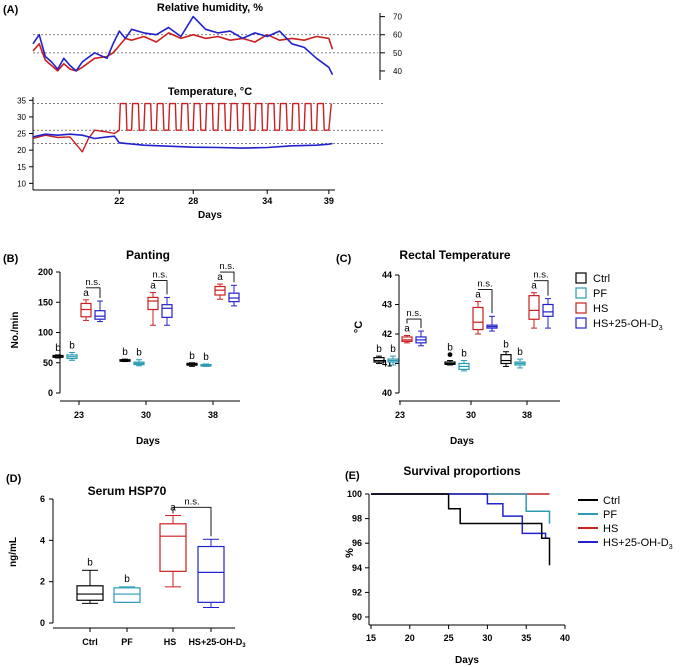 The height and width of the screenshot is (667, 685). What do you see at coordinates (11, 10) in the screenshot?
I see `panel-label-a: (A)` at bounding box center [11, 10].